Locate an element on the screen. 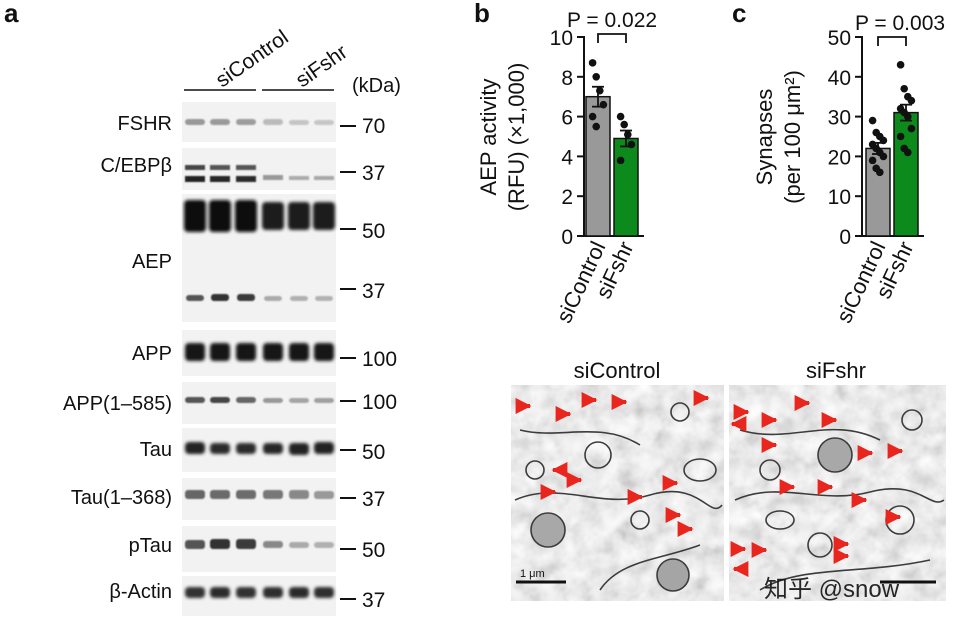 This screenshot has width=953, height=629. blot-label: APP is located at coordinates (152, 354).